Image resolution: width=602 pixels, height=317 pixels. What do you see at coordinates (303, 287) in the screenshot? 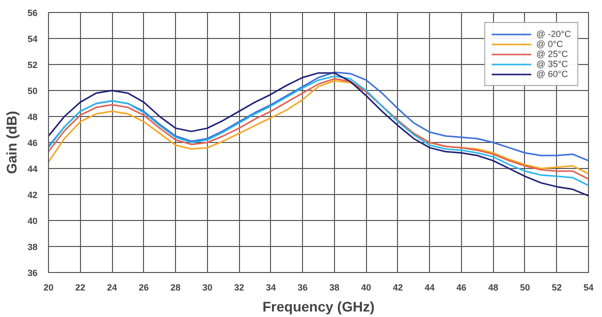
I see `x-tick-label: 36` at bounding box center [303, 287].